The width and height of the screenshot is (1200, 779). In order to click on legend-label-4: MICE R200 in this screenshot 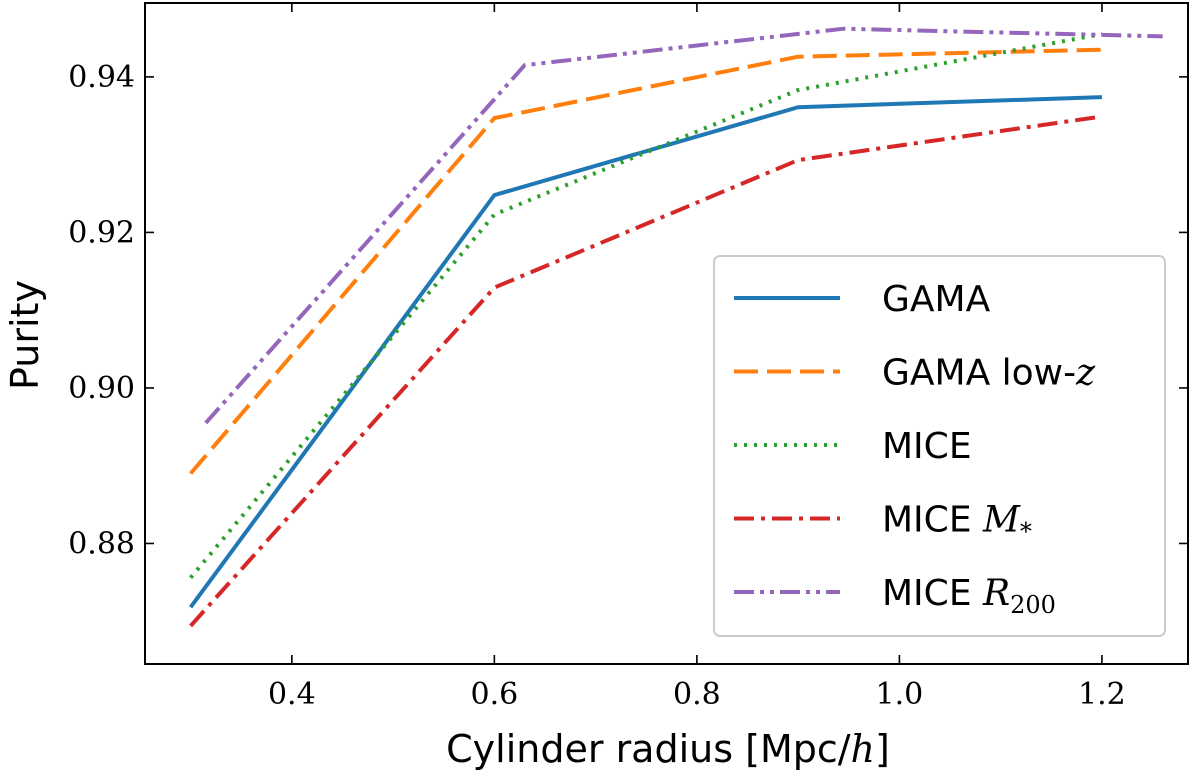, I will do `click(969, 596)`.